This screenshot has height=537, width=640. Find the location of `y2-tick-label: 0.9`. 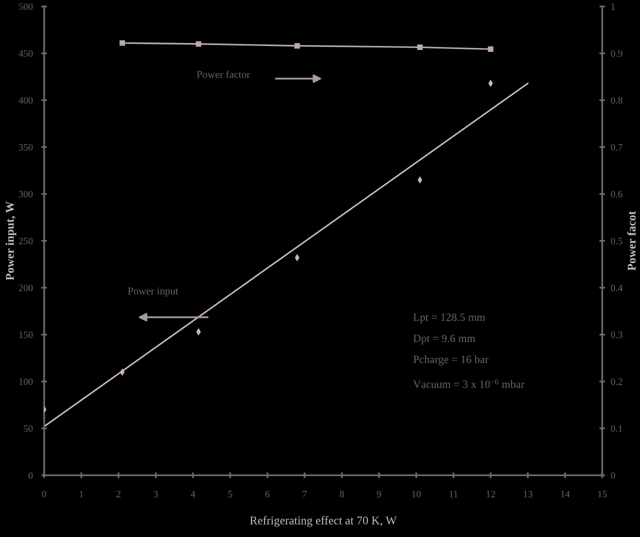

y2-tick-label: 0.9 is located at coordinates (616, 53).